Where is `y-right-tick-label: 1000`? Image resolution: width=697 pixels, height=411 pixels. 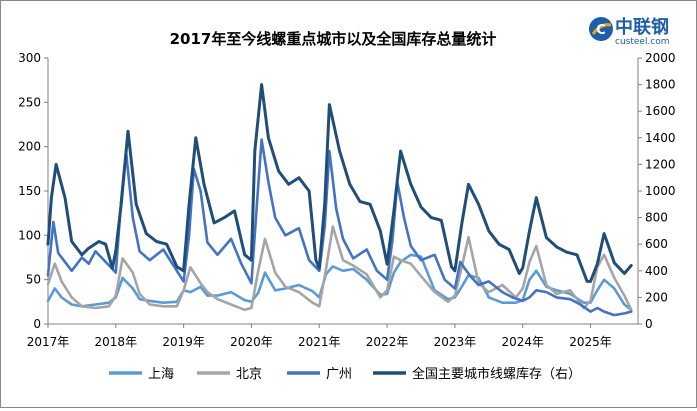
y-right-tick-label: 1000 is located at coordinates (660, 191).